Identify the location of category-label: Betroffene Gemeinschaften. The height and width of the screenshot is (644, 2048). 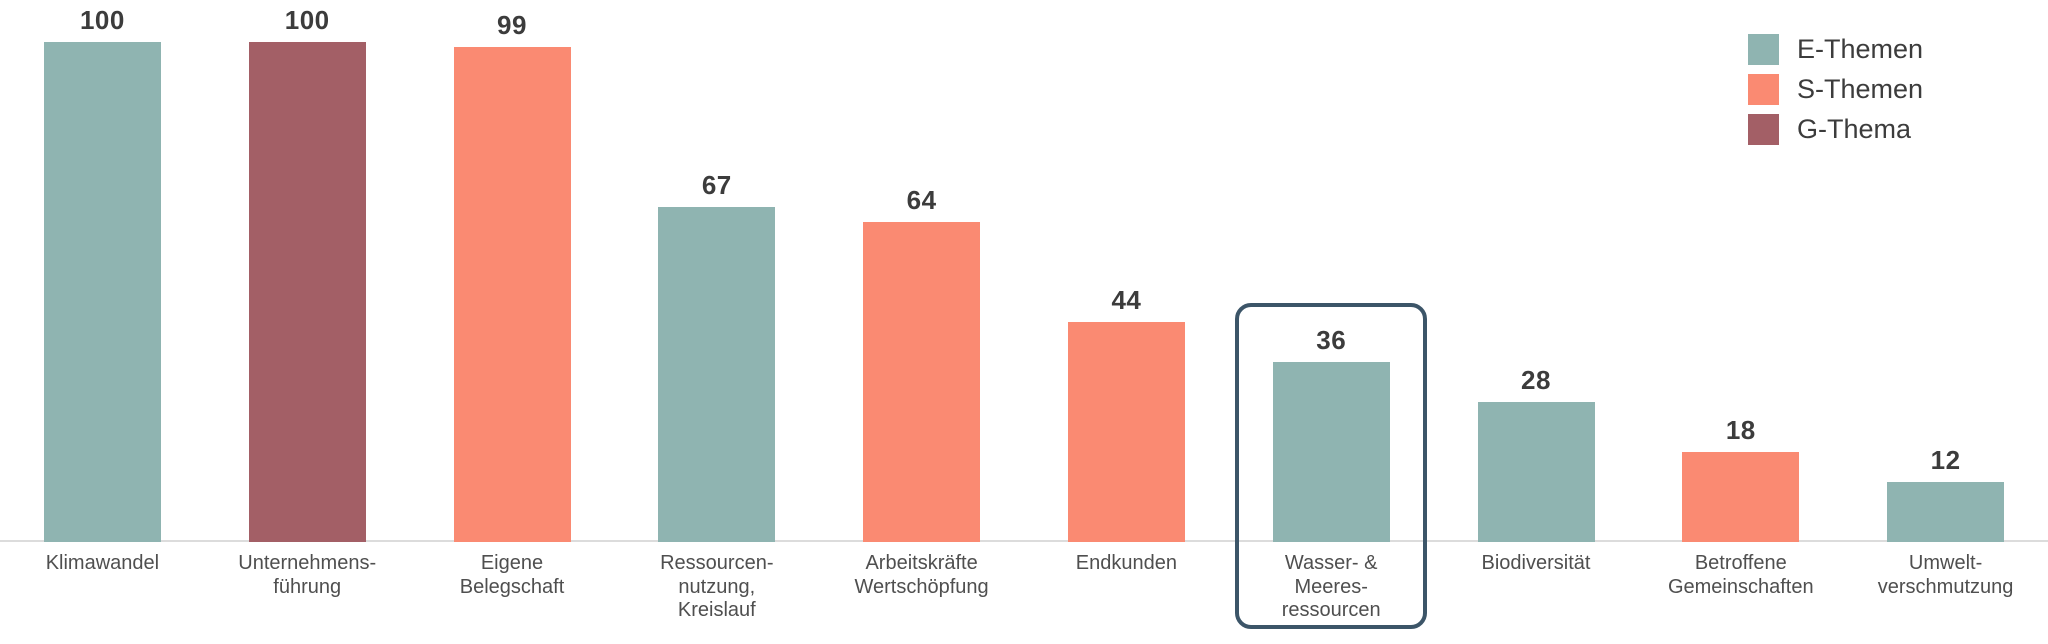
(1740, 575).